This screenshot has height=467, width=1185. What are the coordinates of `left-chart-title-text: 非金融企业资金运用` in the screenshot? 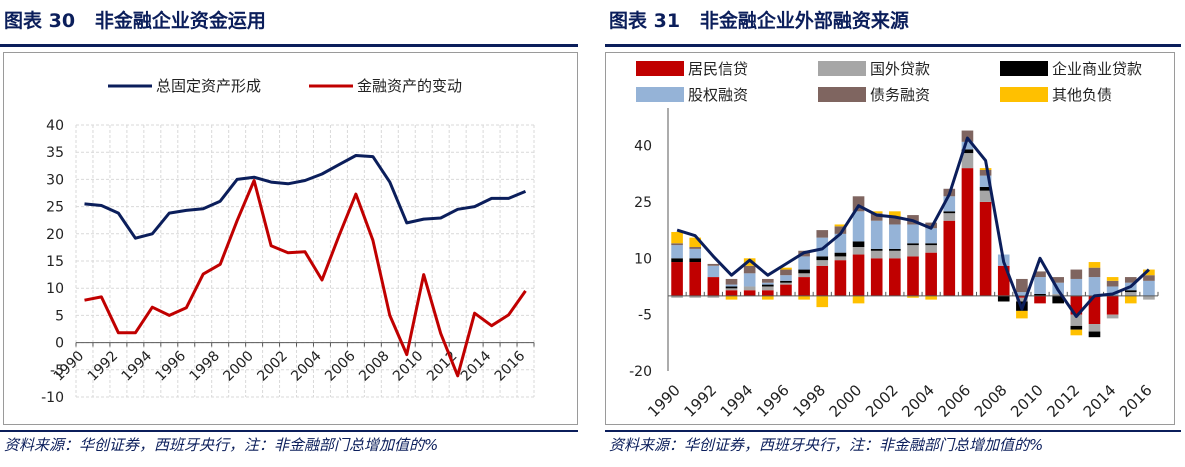 It's located at (180, 21).